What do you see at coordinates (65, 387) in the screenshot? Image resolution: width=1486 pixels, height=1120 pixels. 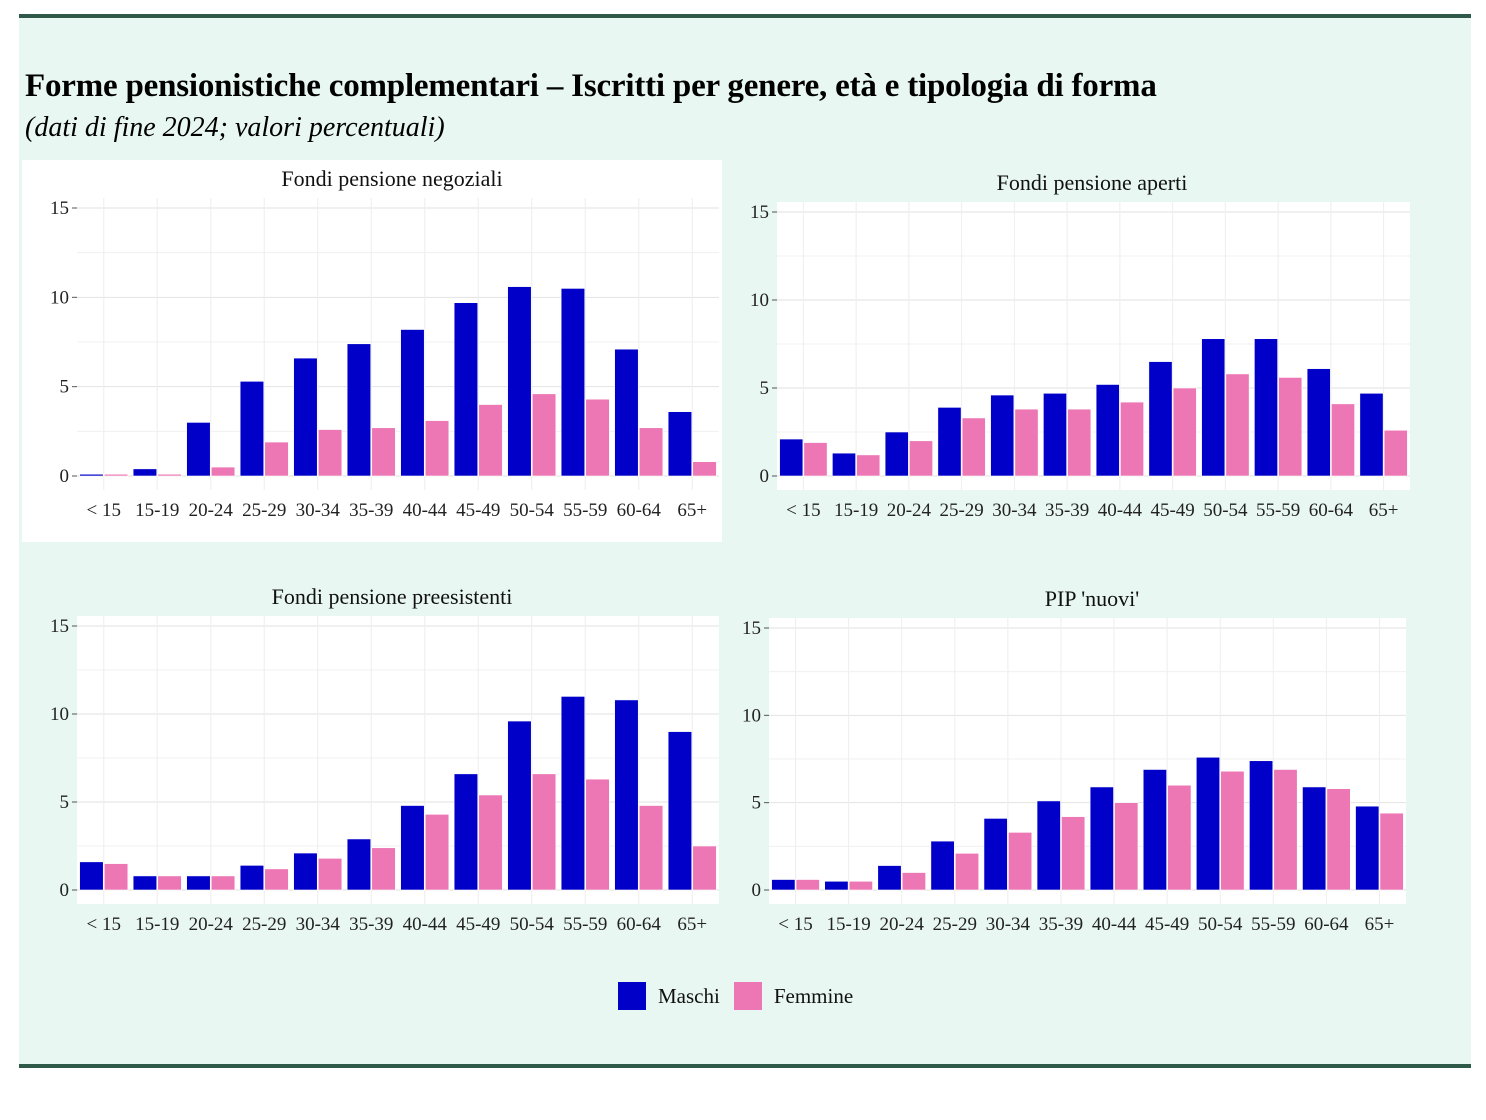 I see `y-tick-label: 5` at bounding box center [65, 387].